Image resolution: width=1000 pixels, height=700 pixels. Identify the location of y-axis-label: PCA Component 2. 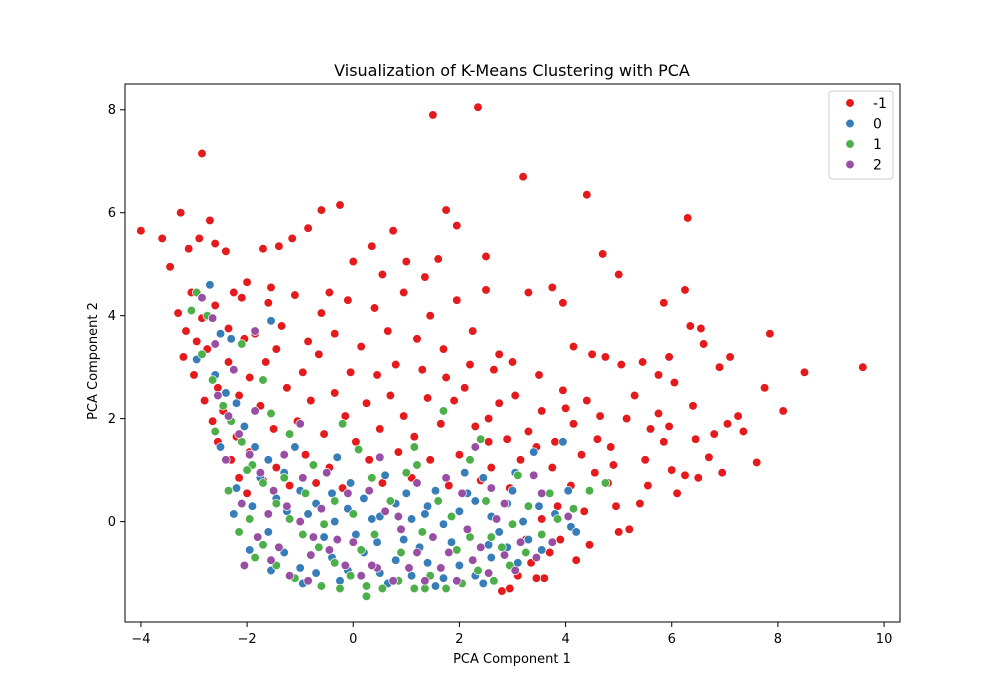
(93, 361).